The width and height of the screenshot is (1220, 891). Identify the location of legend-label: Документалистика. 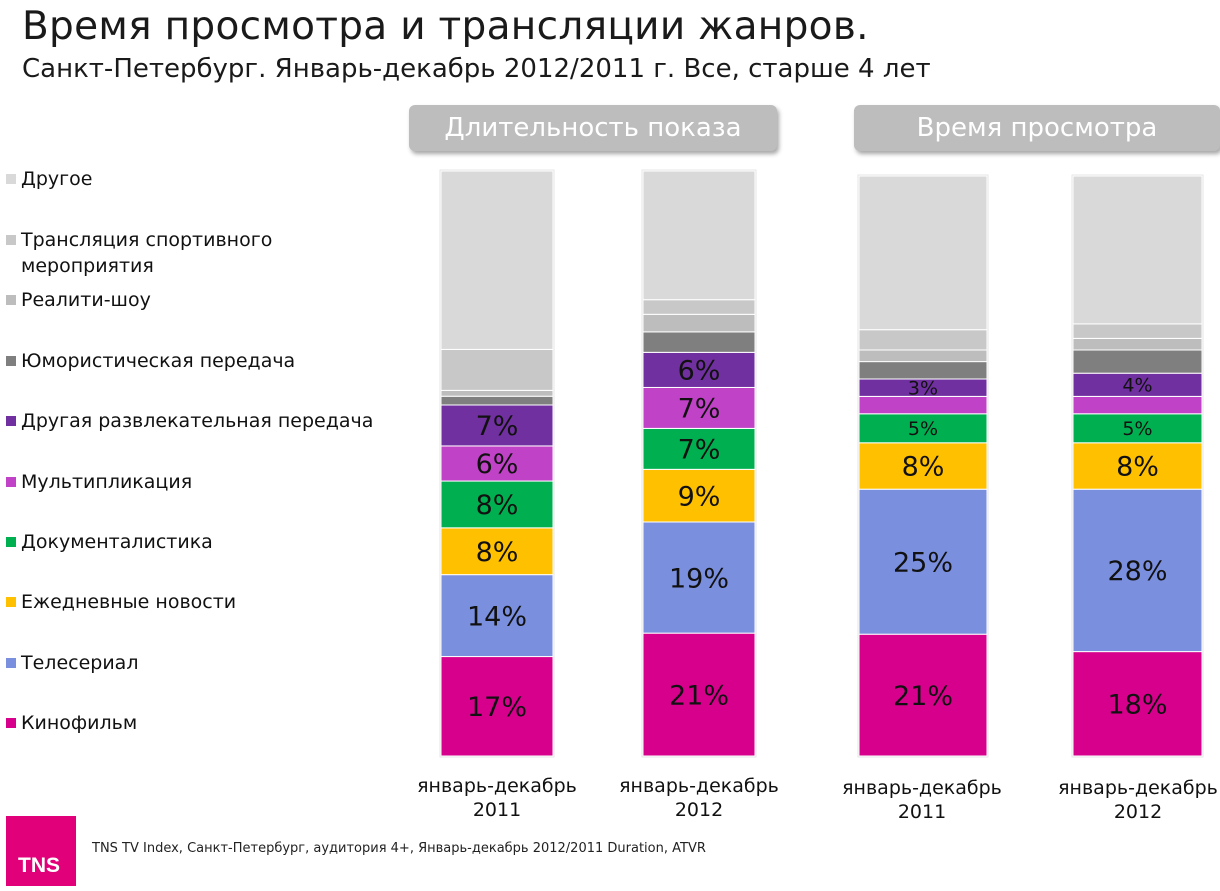
(117, 542).